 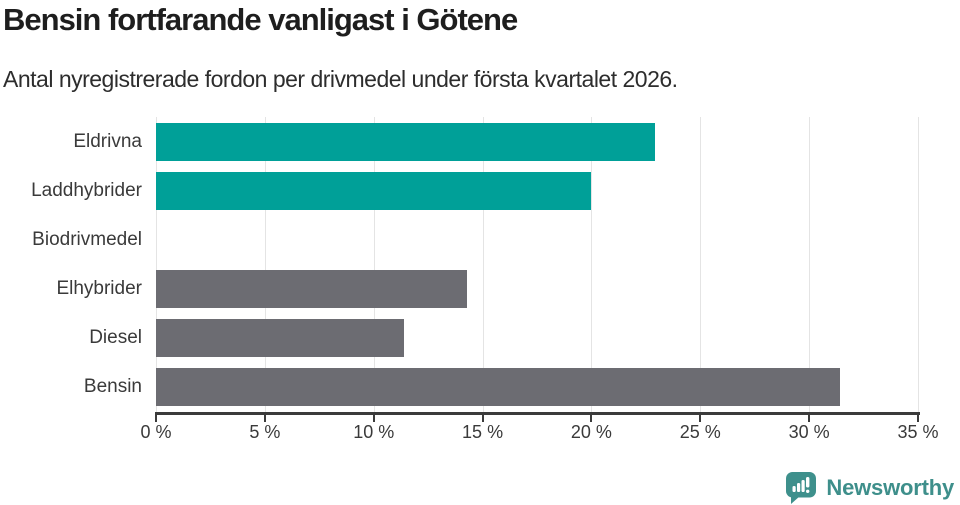 What do you see at coordinates (591, 432) in the screenshot?
I see `x-tick-label: 20 %` at bounding box center [591, 432].